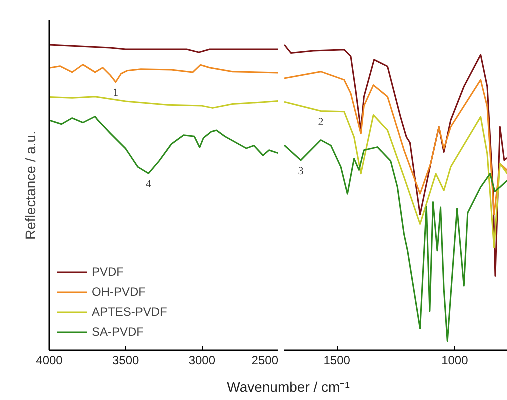  What do you see at coordinates (116, 93) in the screenshot?
I see `annotation: 1` at bounding box center [116, 93].